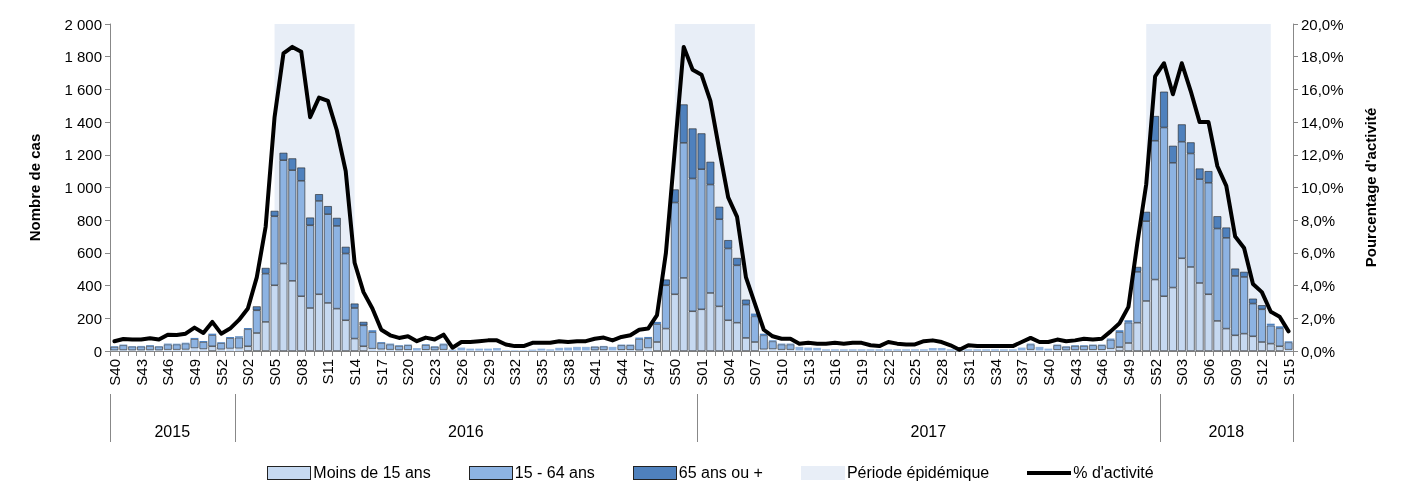 This screenshot has width=1421, height=484. Describe the element at coordinates (435, 372) in the screenshot. I see `x-tick-label: S23` at that location.